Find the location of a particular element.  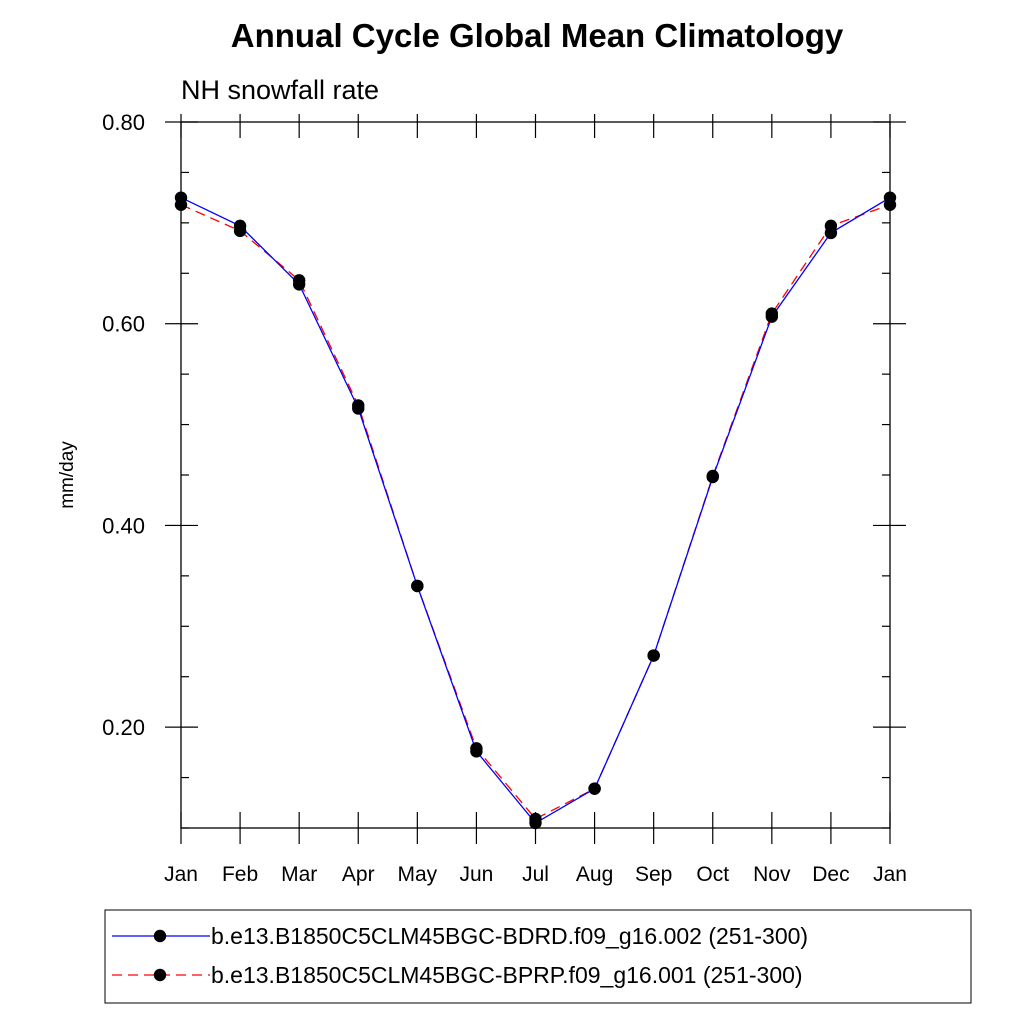

y-tick-label: 0.60 is located at coordinates (123, 324).